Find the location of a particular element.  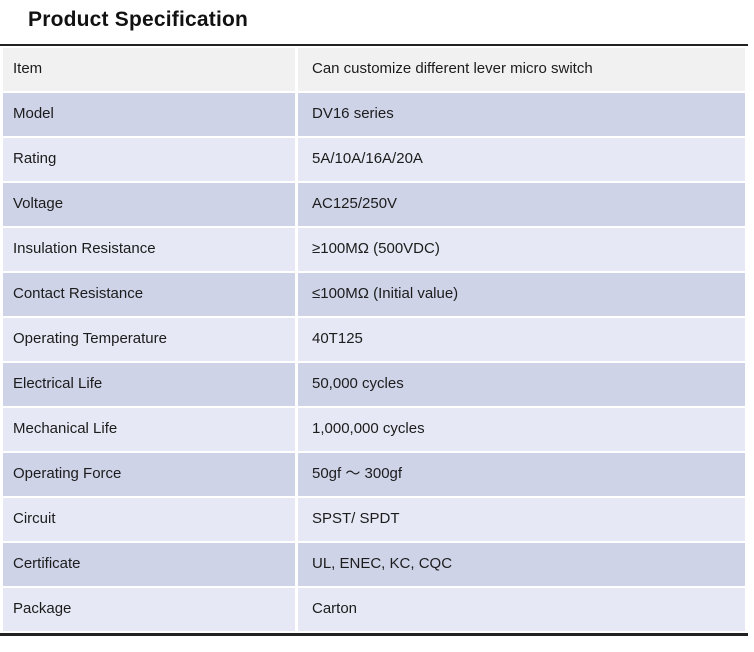

spec-value-cell: UL, ENEC, KC, CQC is located at coordinates (521, 564).